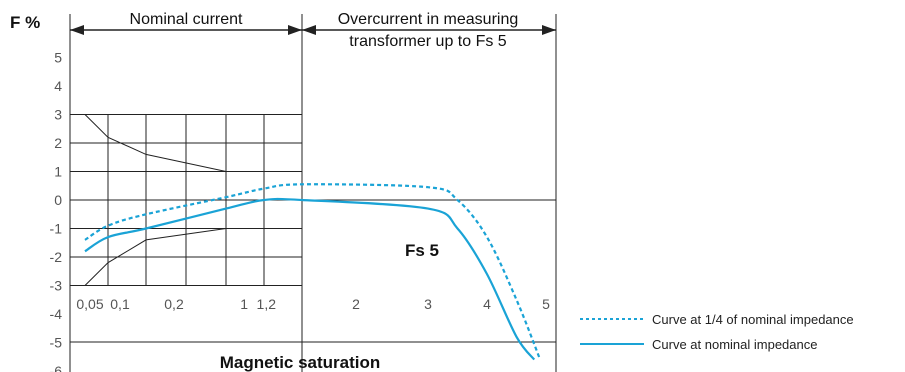  Describe the element at coordinates (56, 314) in the screenshot. I see `y-tick-label: -4` at that location.